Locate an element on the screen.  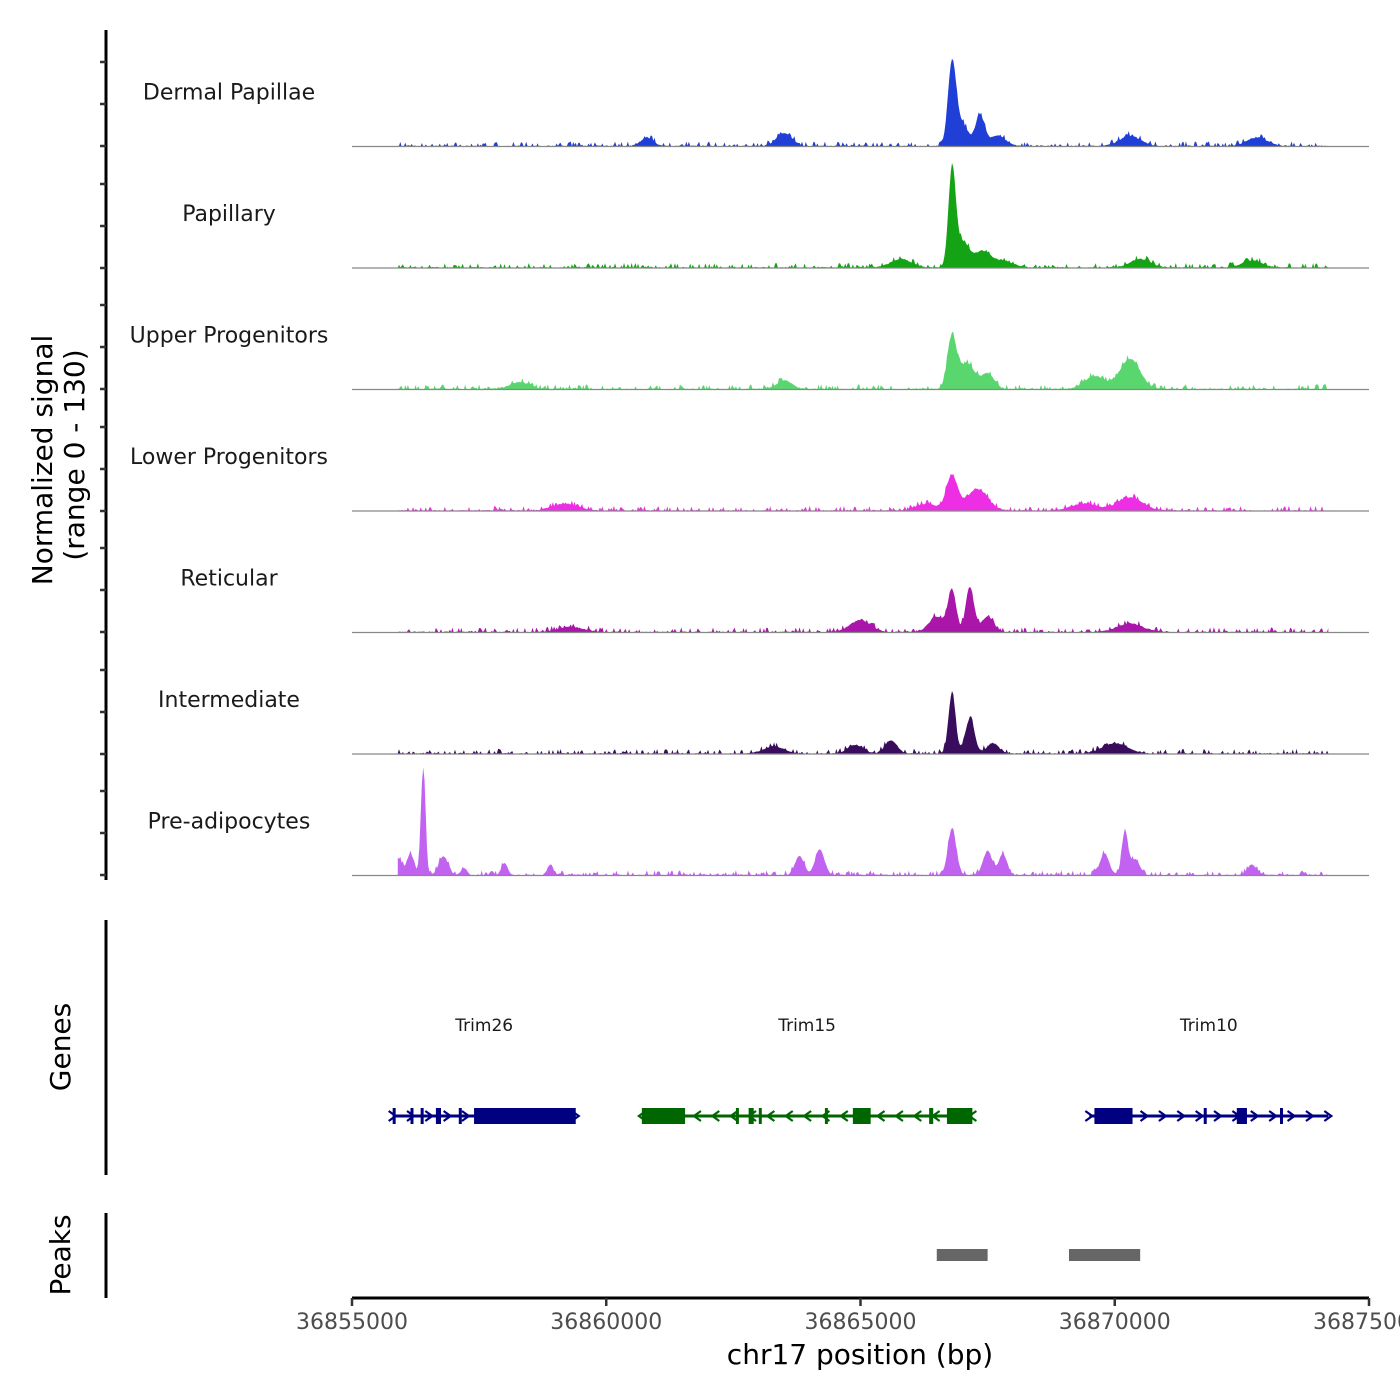
track-lower-progenitors: Lower Progenitors is located at coordinates (749, 478).